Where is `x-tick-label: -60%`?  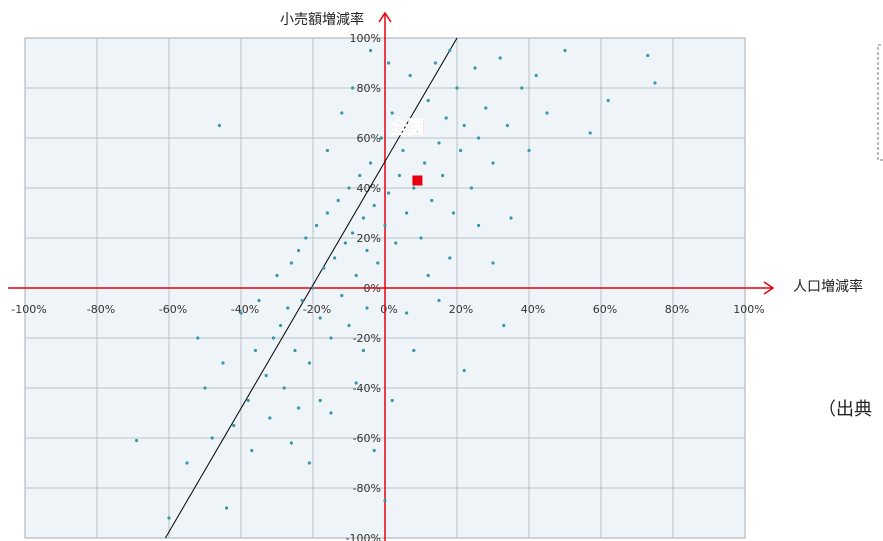 x-tick-label: -60% is located at coordinates (173, 309).